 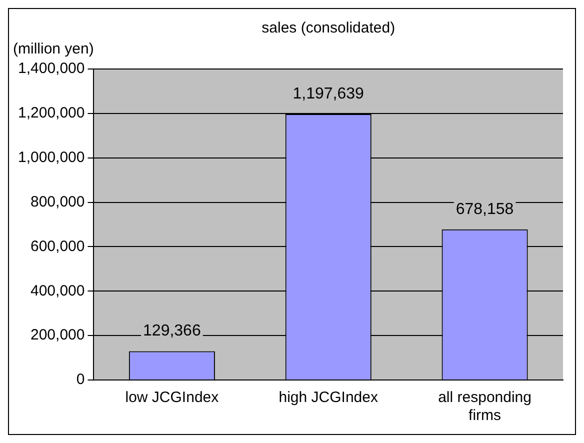 I want to click on data-label: 129,366, so click(x=172, y=331).